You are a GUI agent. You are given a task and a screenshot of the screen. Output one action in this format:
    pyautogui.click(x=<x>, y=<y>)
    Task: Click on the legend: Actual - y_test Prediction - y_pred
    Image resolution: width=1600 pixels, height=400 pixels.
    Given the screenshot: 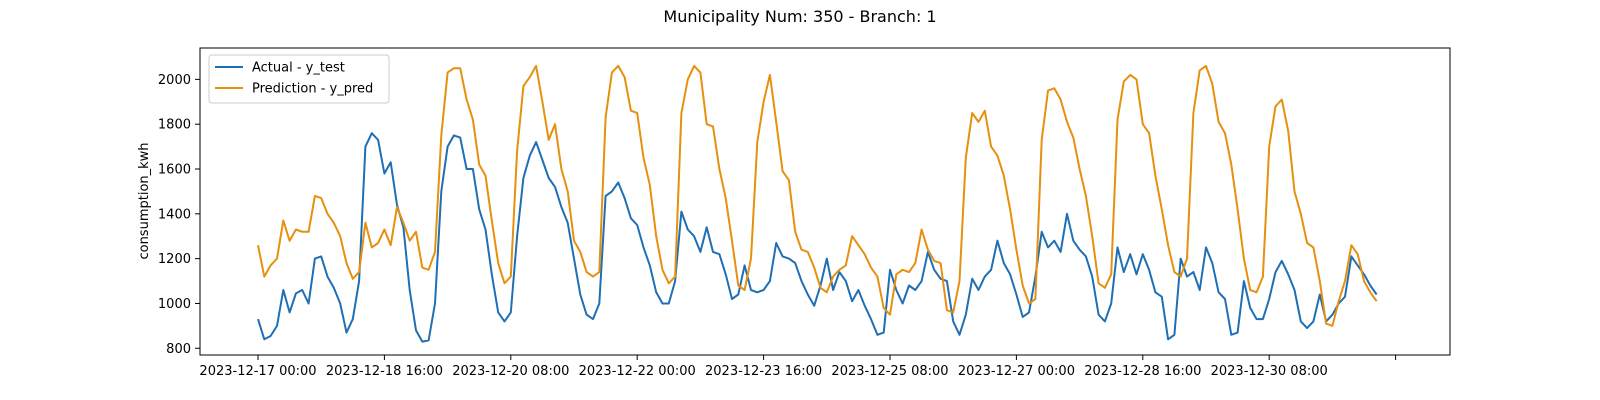 What is the action you would take?
    pyautogui.click(x=299, y=79)
    